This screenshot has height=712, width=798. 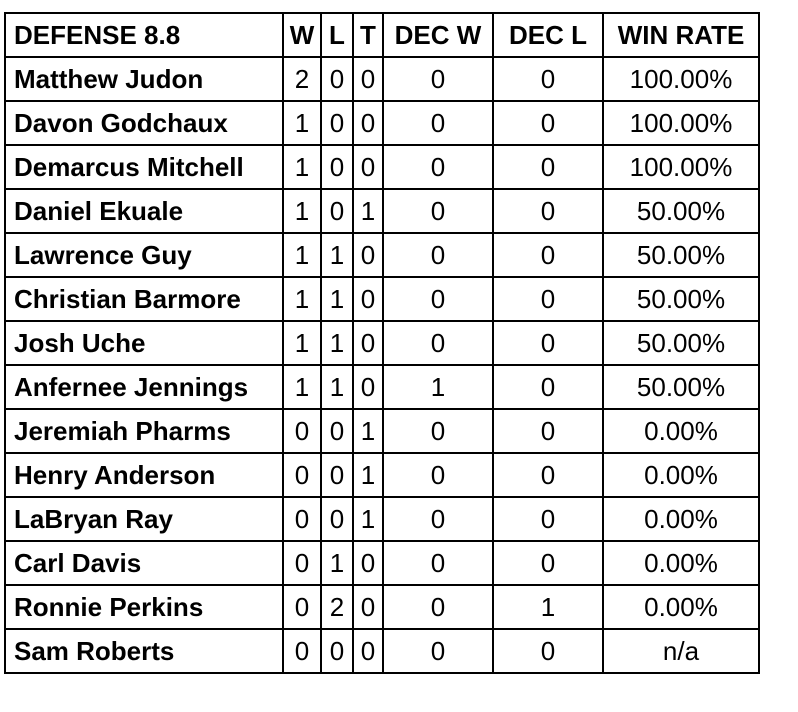 What do you see at coordinates (548, 35) in the screenshot?
I see `header-cell-dec-losses: DEC L` at bounding box center [548, 35].